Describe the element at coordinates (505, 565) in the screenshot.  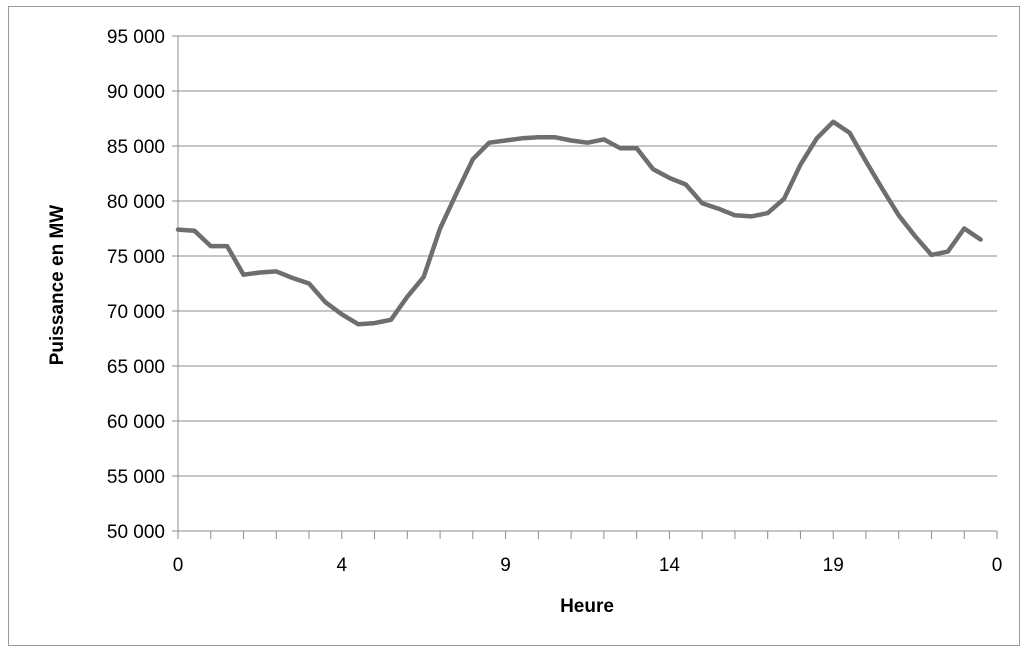
I see `x-tick-label: 9` at that location.